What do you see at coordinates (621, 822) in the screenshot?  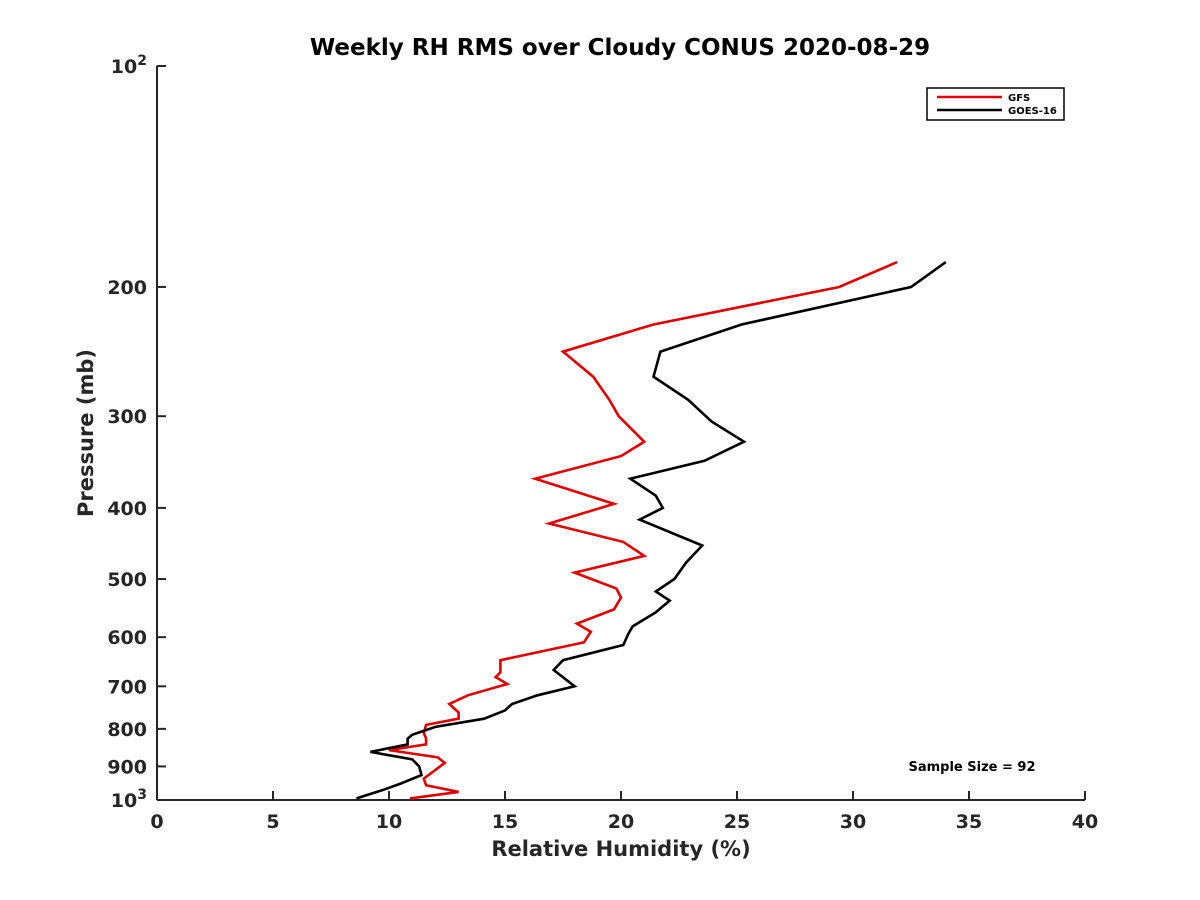 I see `x-tick-label: 20` at bounding box center [621, 822].